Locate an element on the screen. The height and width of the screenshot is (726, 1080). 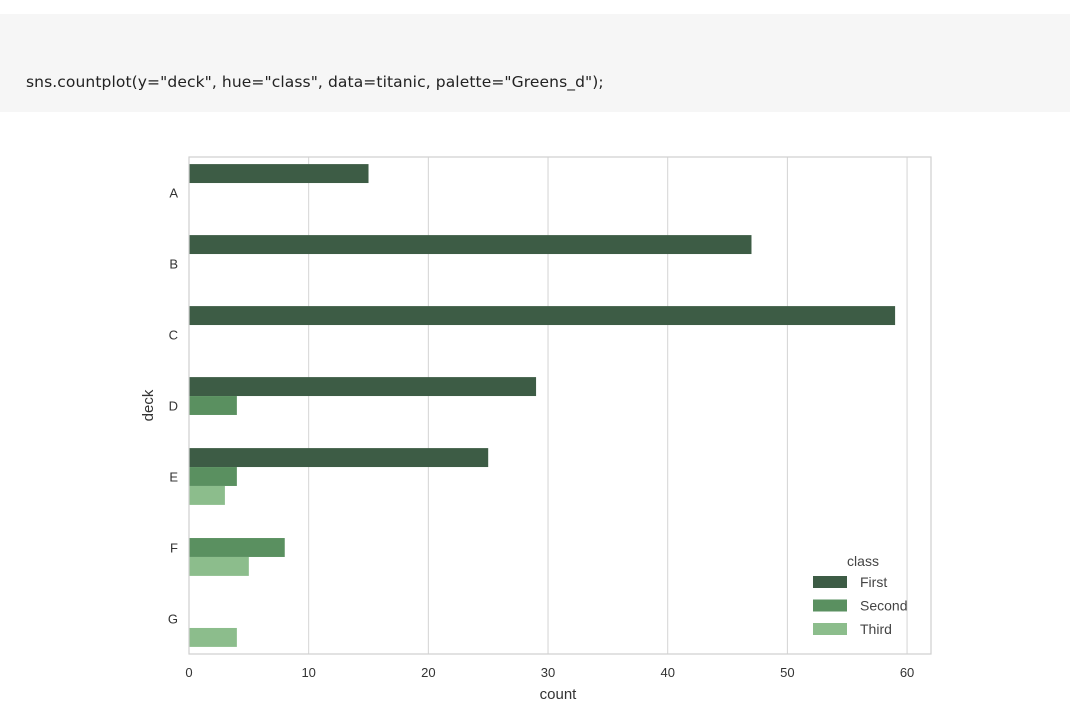
x-tick-label: 60 is located at coordinates (907, 672).